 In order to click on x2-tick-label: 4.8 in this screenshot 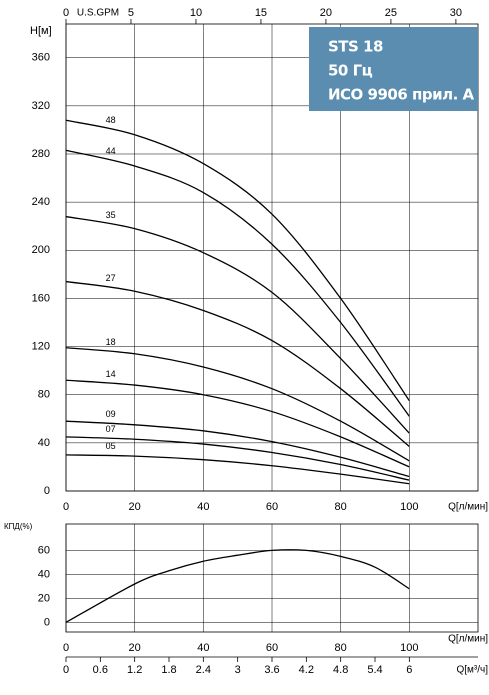, I will do `click(340, 670)`.